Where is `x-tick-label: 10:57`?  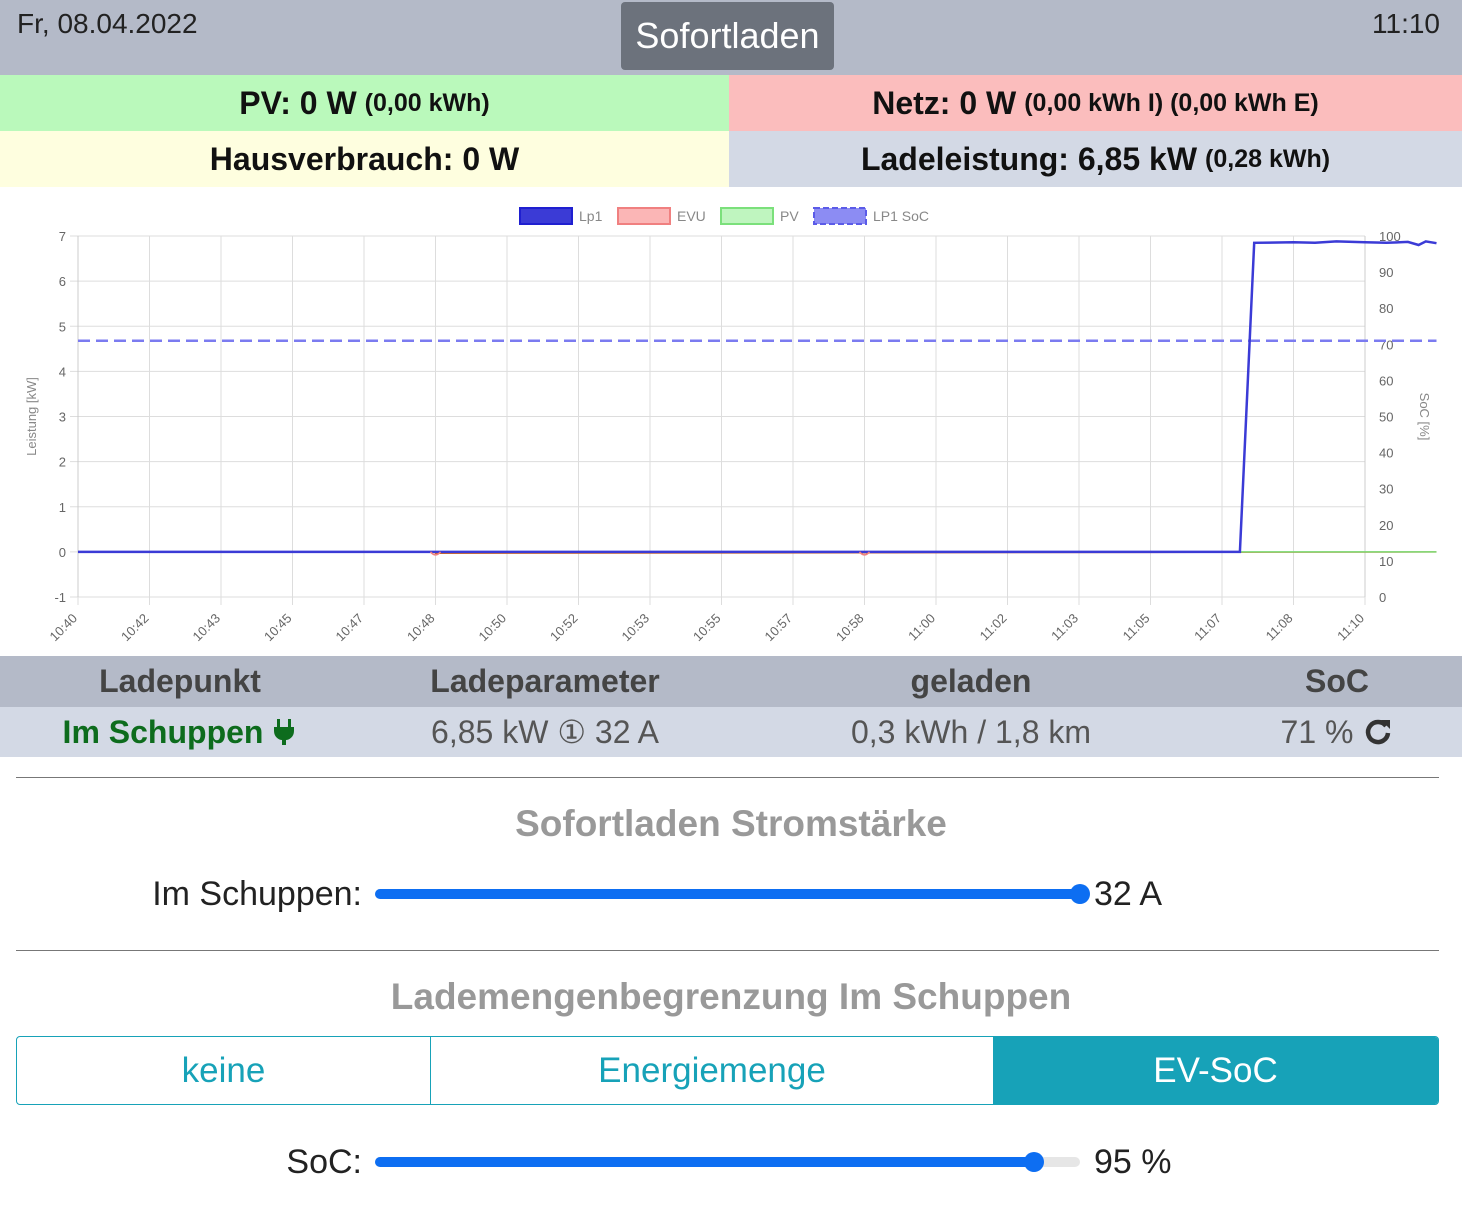
x-tick-label: 10:57 is located at coordinates (779, 628).